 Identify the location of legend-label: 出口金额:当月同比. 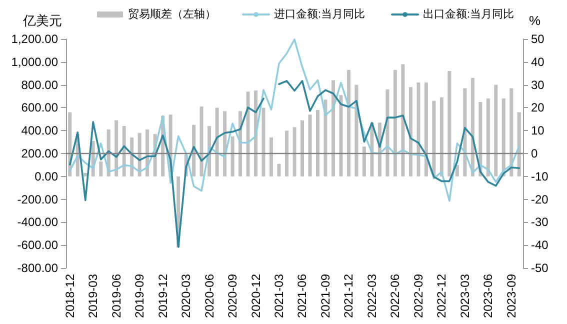
(468, 14).